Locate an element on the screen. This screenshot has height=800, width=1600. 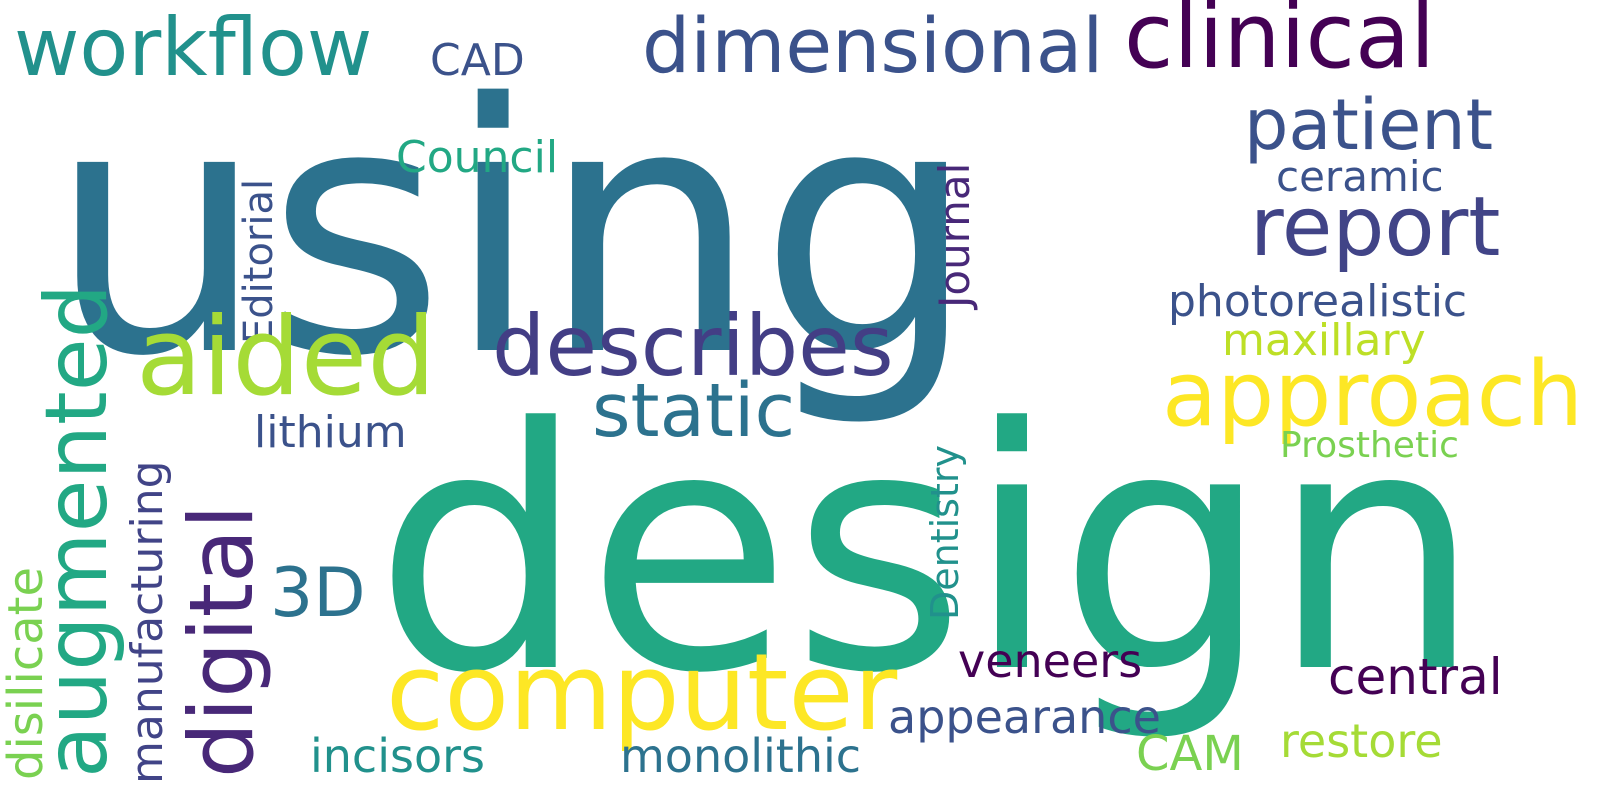
word-static: static is located at coordinates (694, 411).